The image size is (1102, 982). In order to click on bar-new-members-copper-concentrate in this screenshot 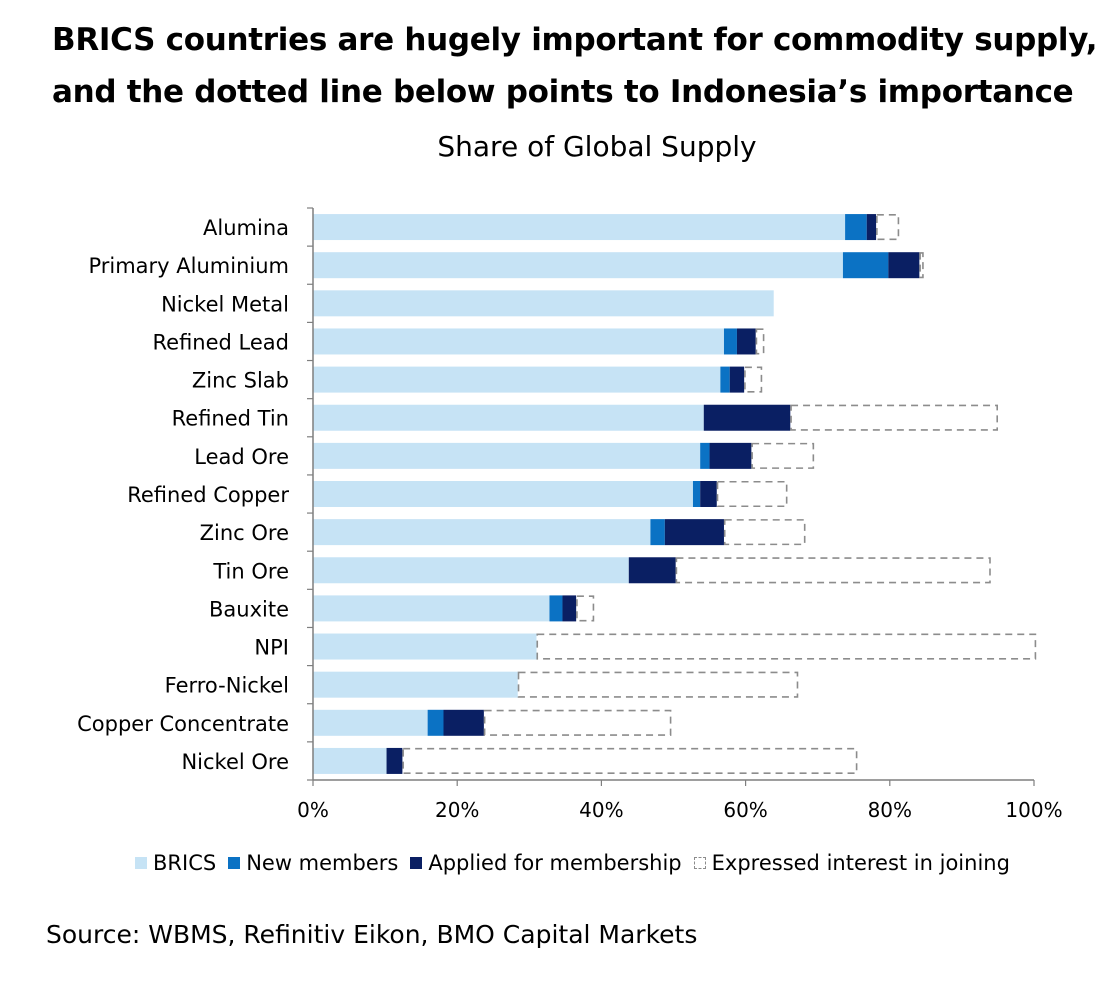, I will do `click(435, 722)`.